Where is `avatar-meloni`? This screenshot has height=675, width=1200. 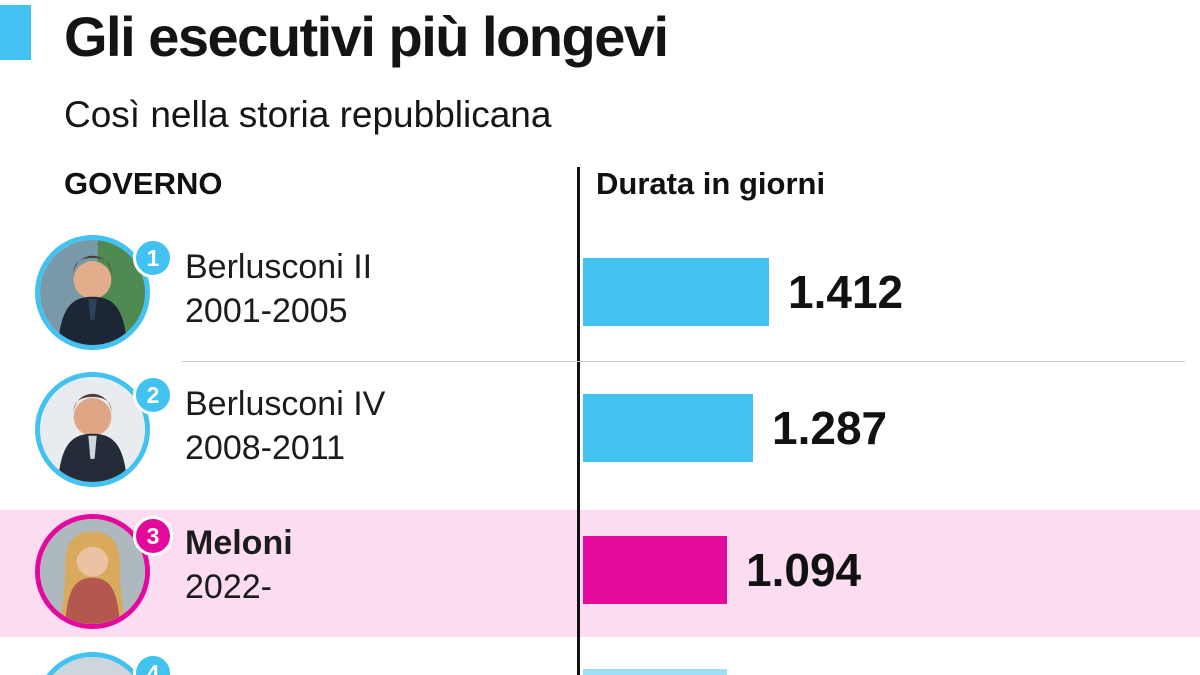
avatar-meloni is located at coordinates (92, 571).